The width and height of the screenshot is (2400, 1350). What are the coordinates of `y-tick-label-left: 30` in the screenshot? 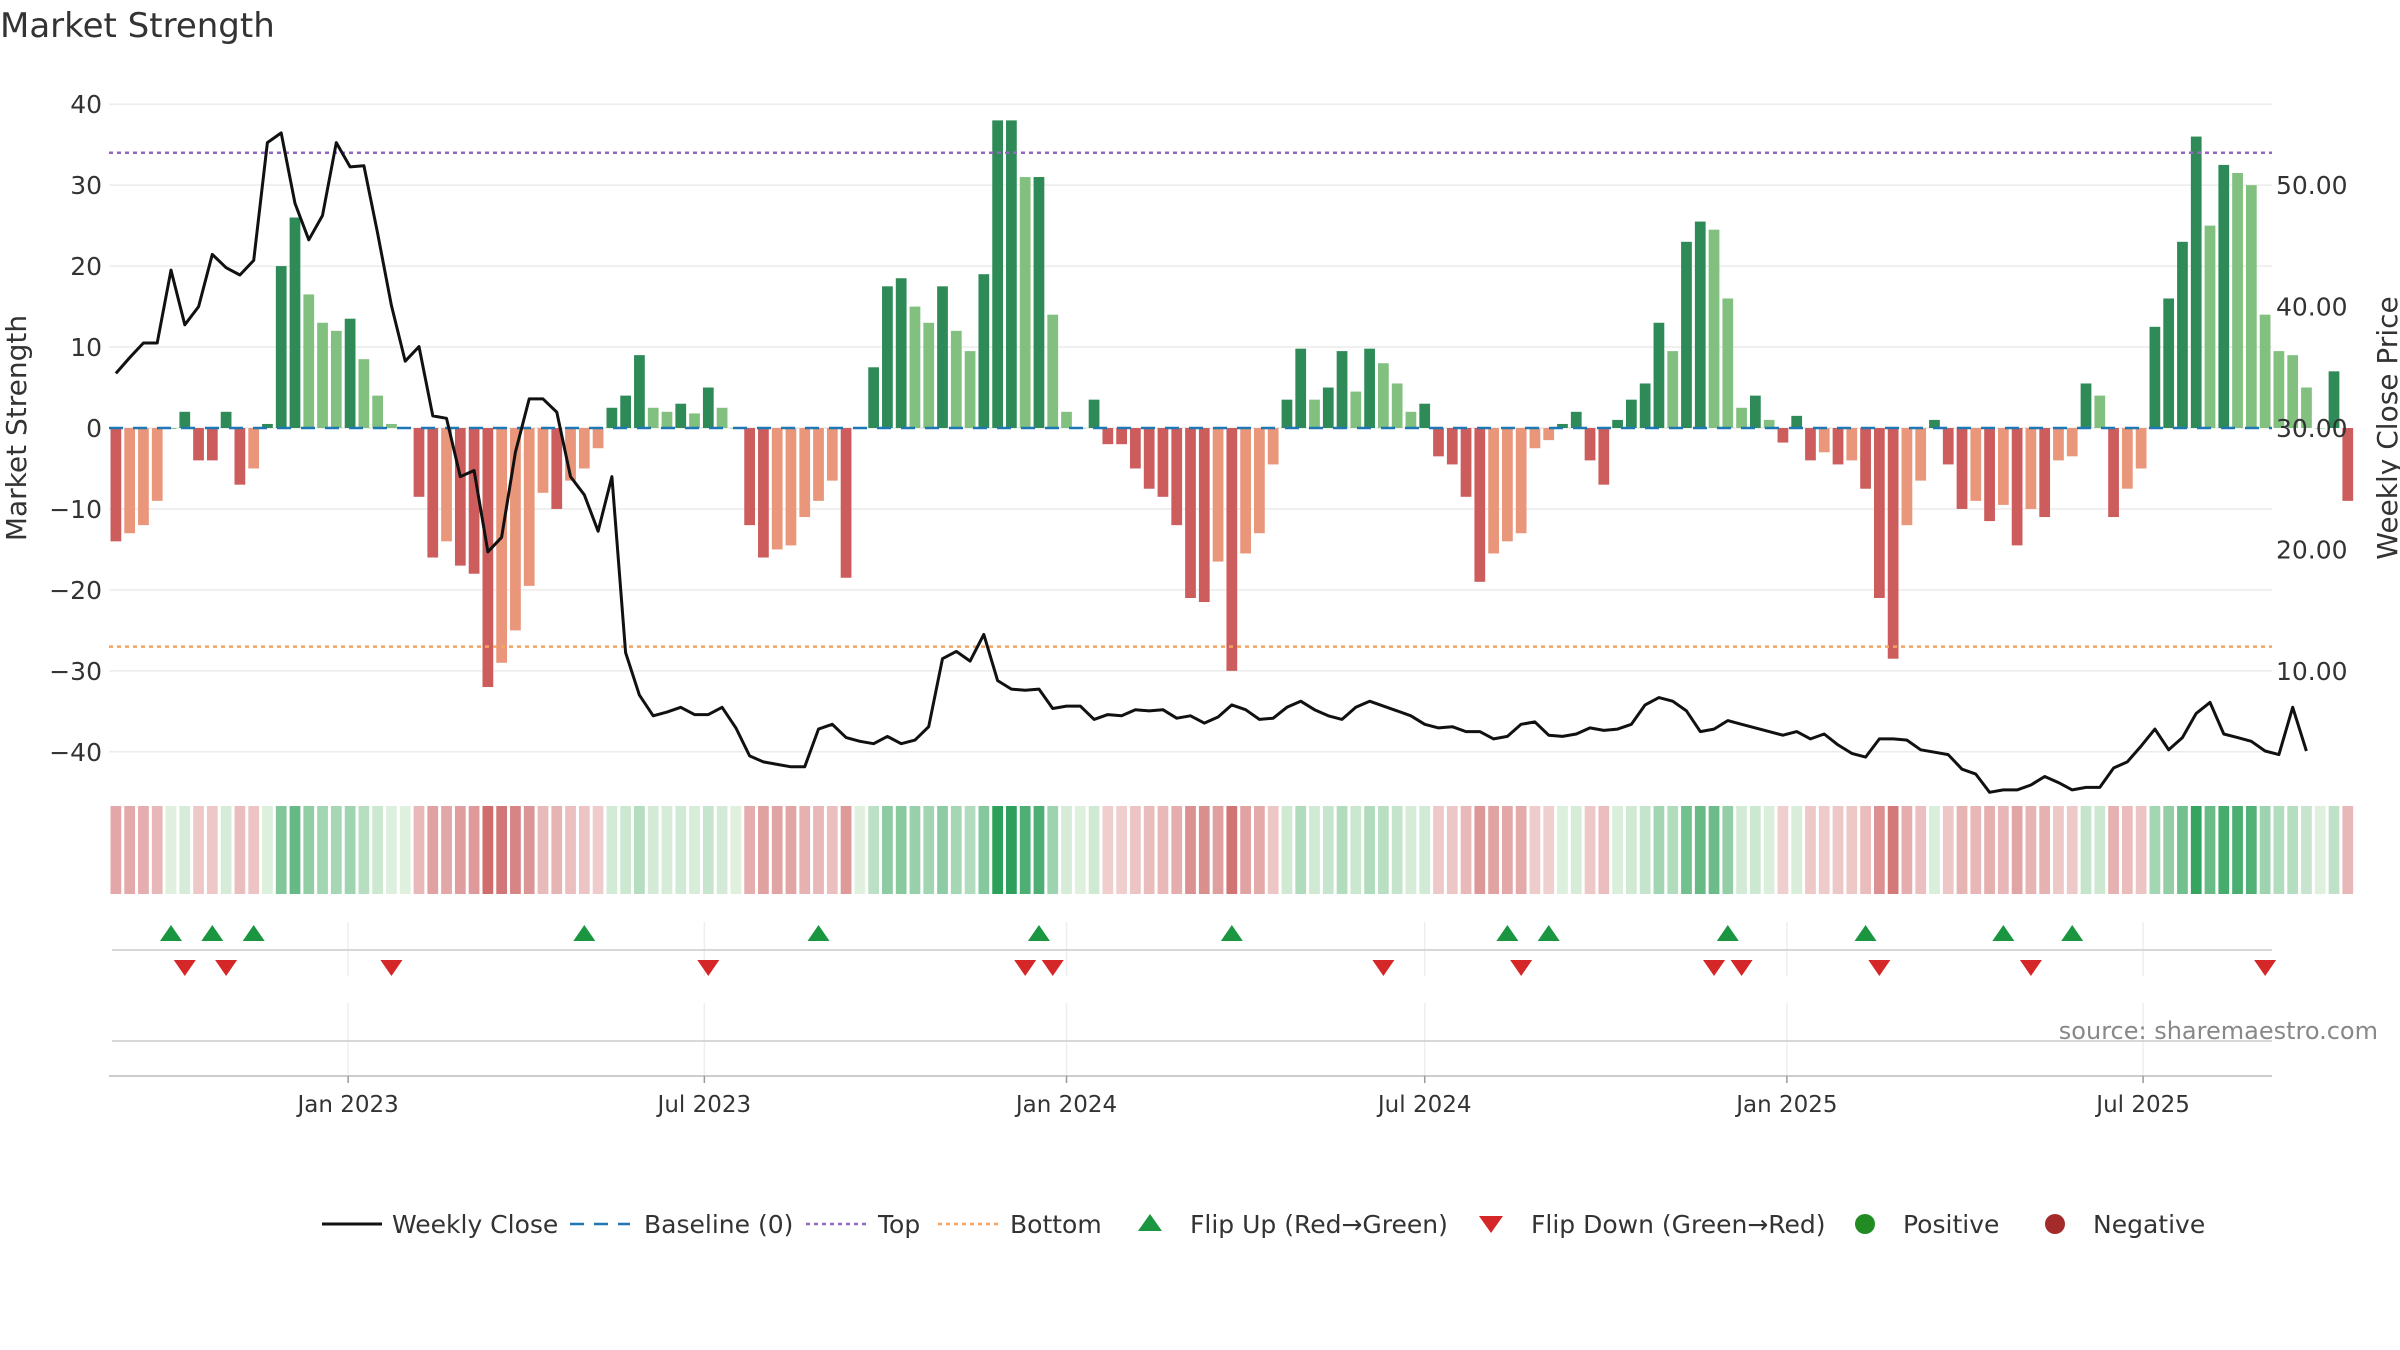 It's located at (86, 185).